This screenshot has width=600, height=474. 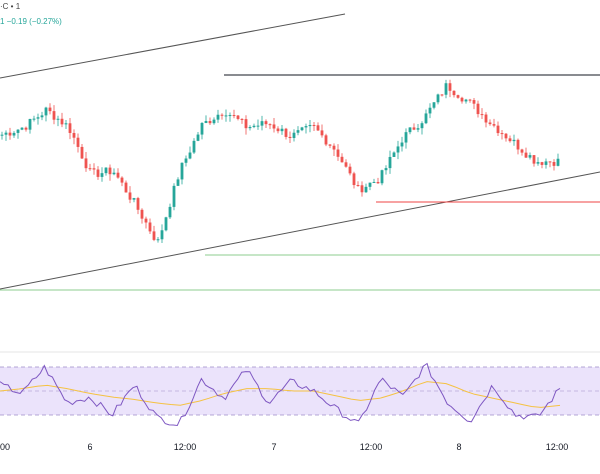 I want to click on x-tick-label: 6, so click(x=89, y=447).